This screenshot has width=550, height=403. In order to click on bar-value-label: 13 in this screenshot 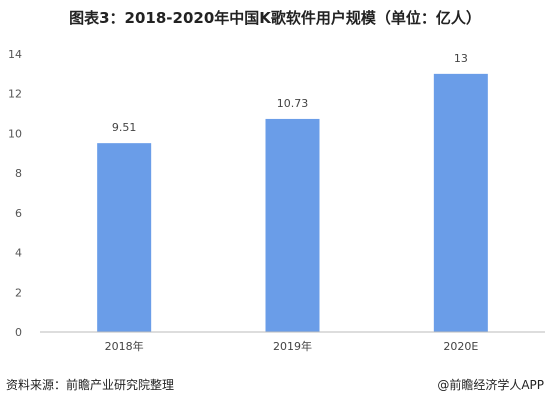, I will do `click(461, 58)`.